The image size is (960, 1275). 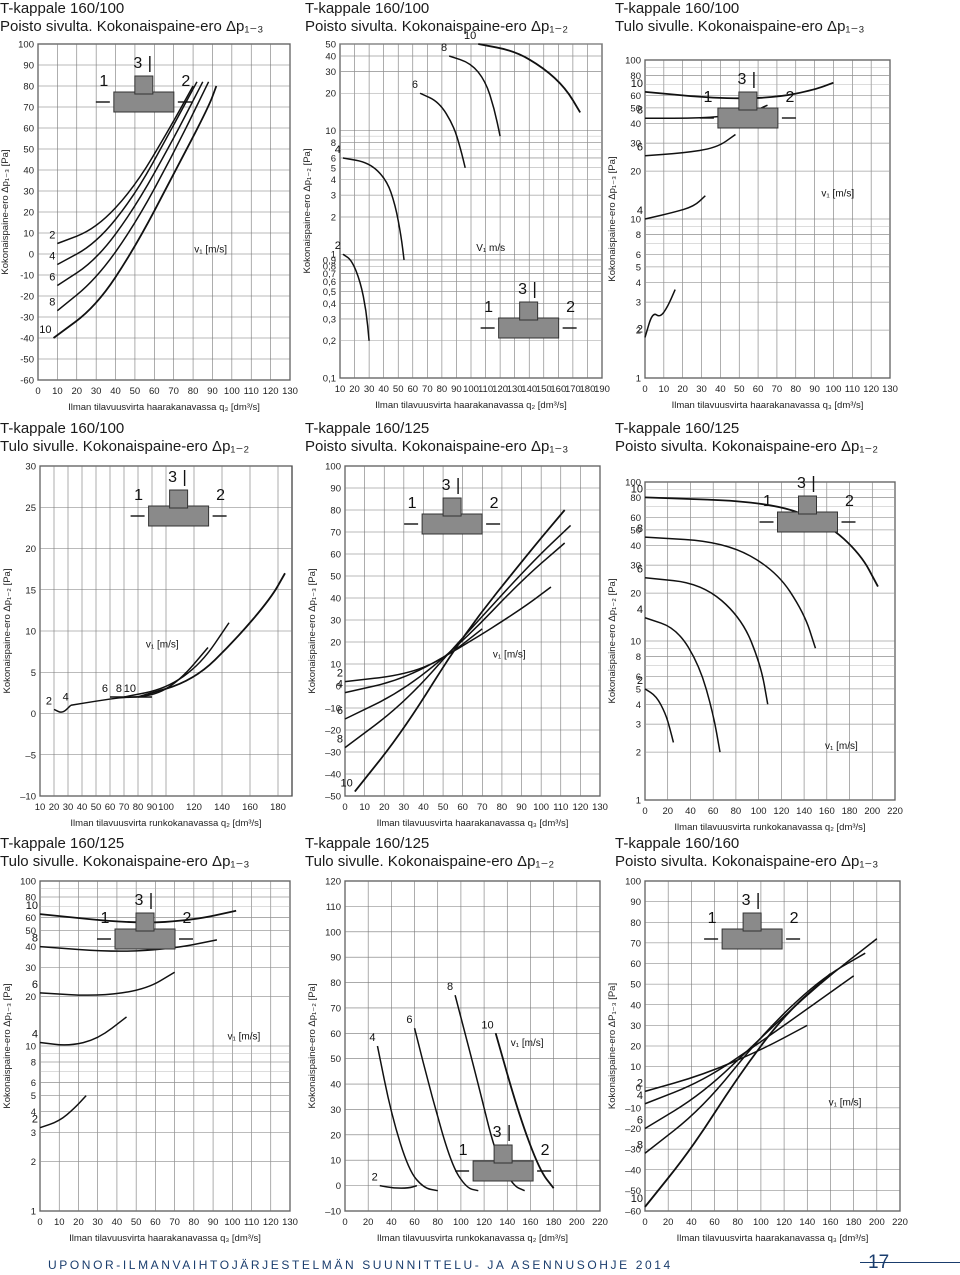 What do you see at coordinates (872, 811) in the screenshot?
I see `x-tick-label: 200` at bounding box center [872, 811].